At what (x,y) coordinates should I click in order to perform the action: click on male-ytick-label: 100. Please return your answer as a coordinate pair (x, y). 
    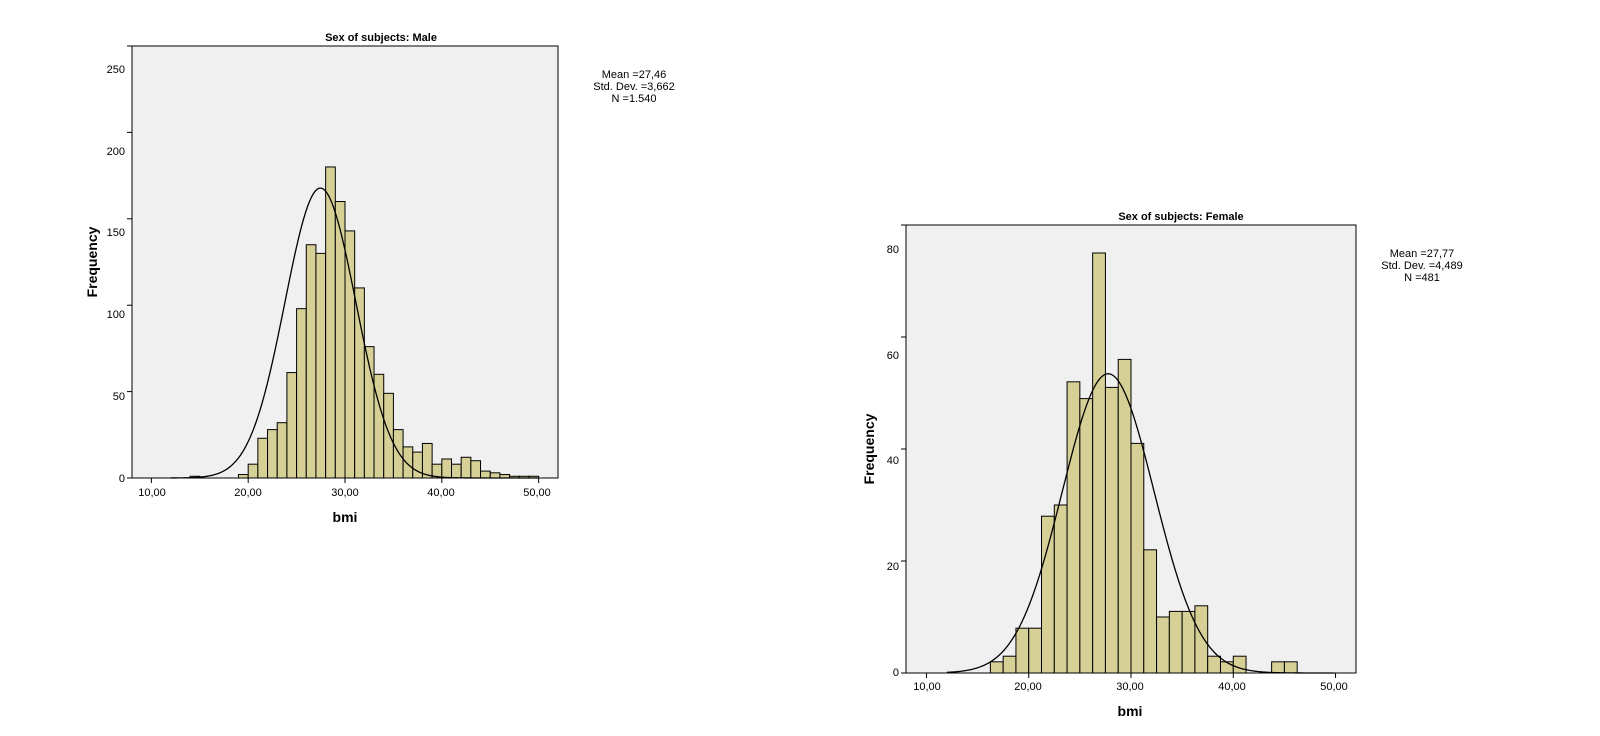
    Looking at the image, I should click on (116, 315).